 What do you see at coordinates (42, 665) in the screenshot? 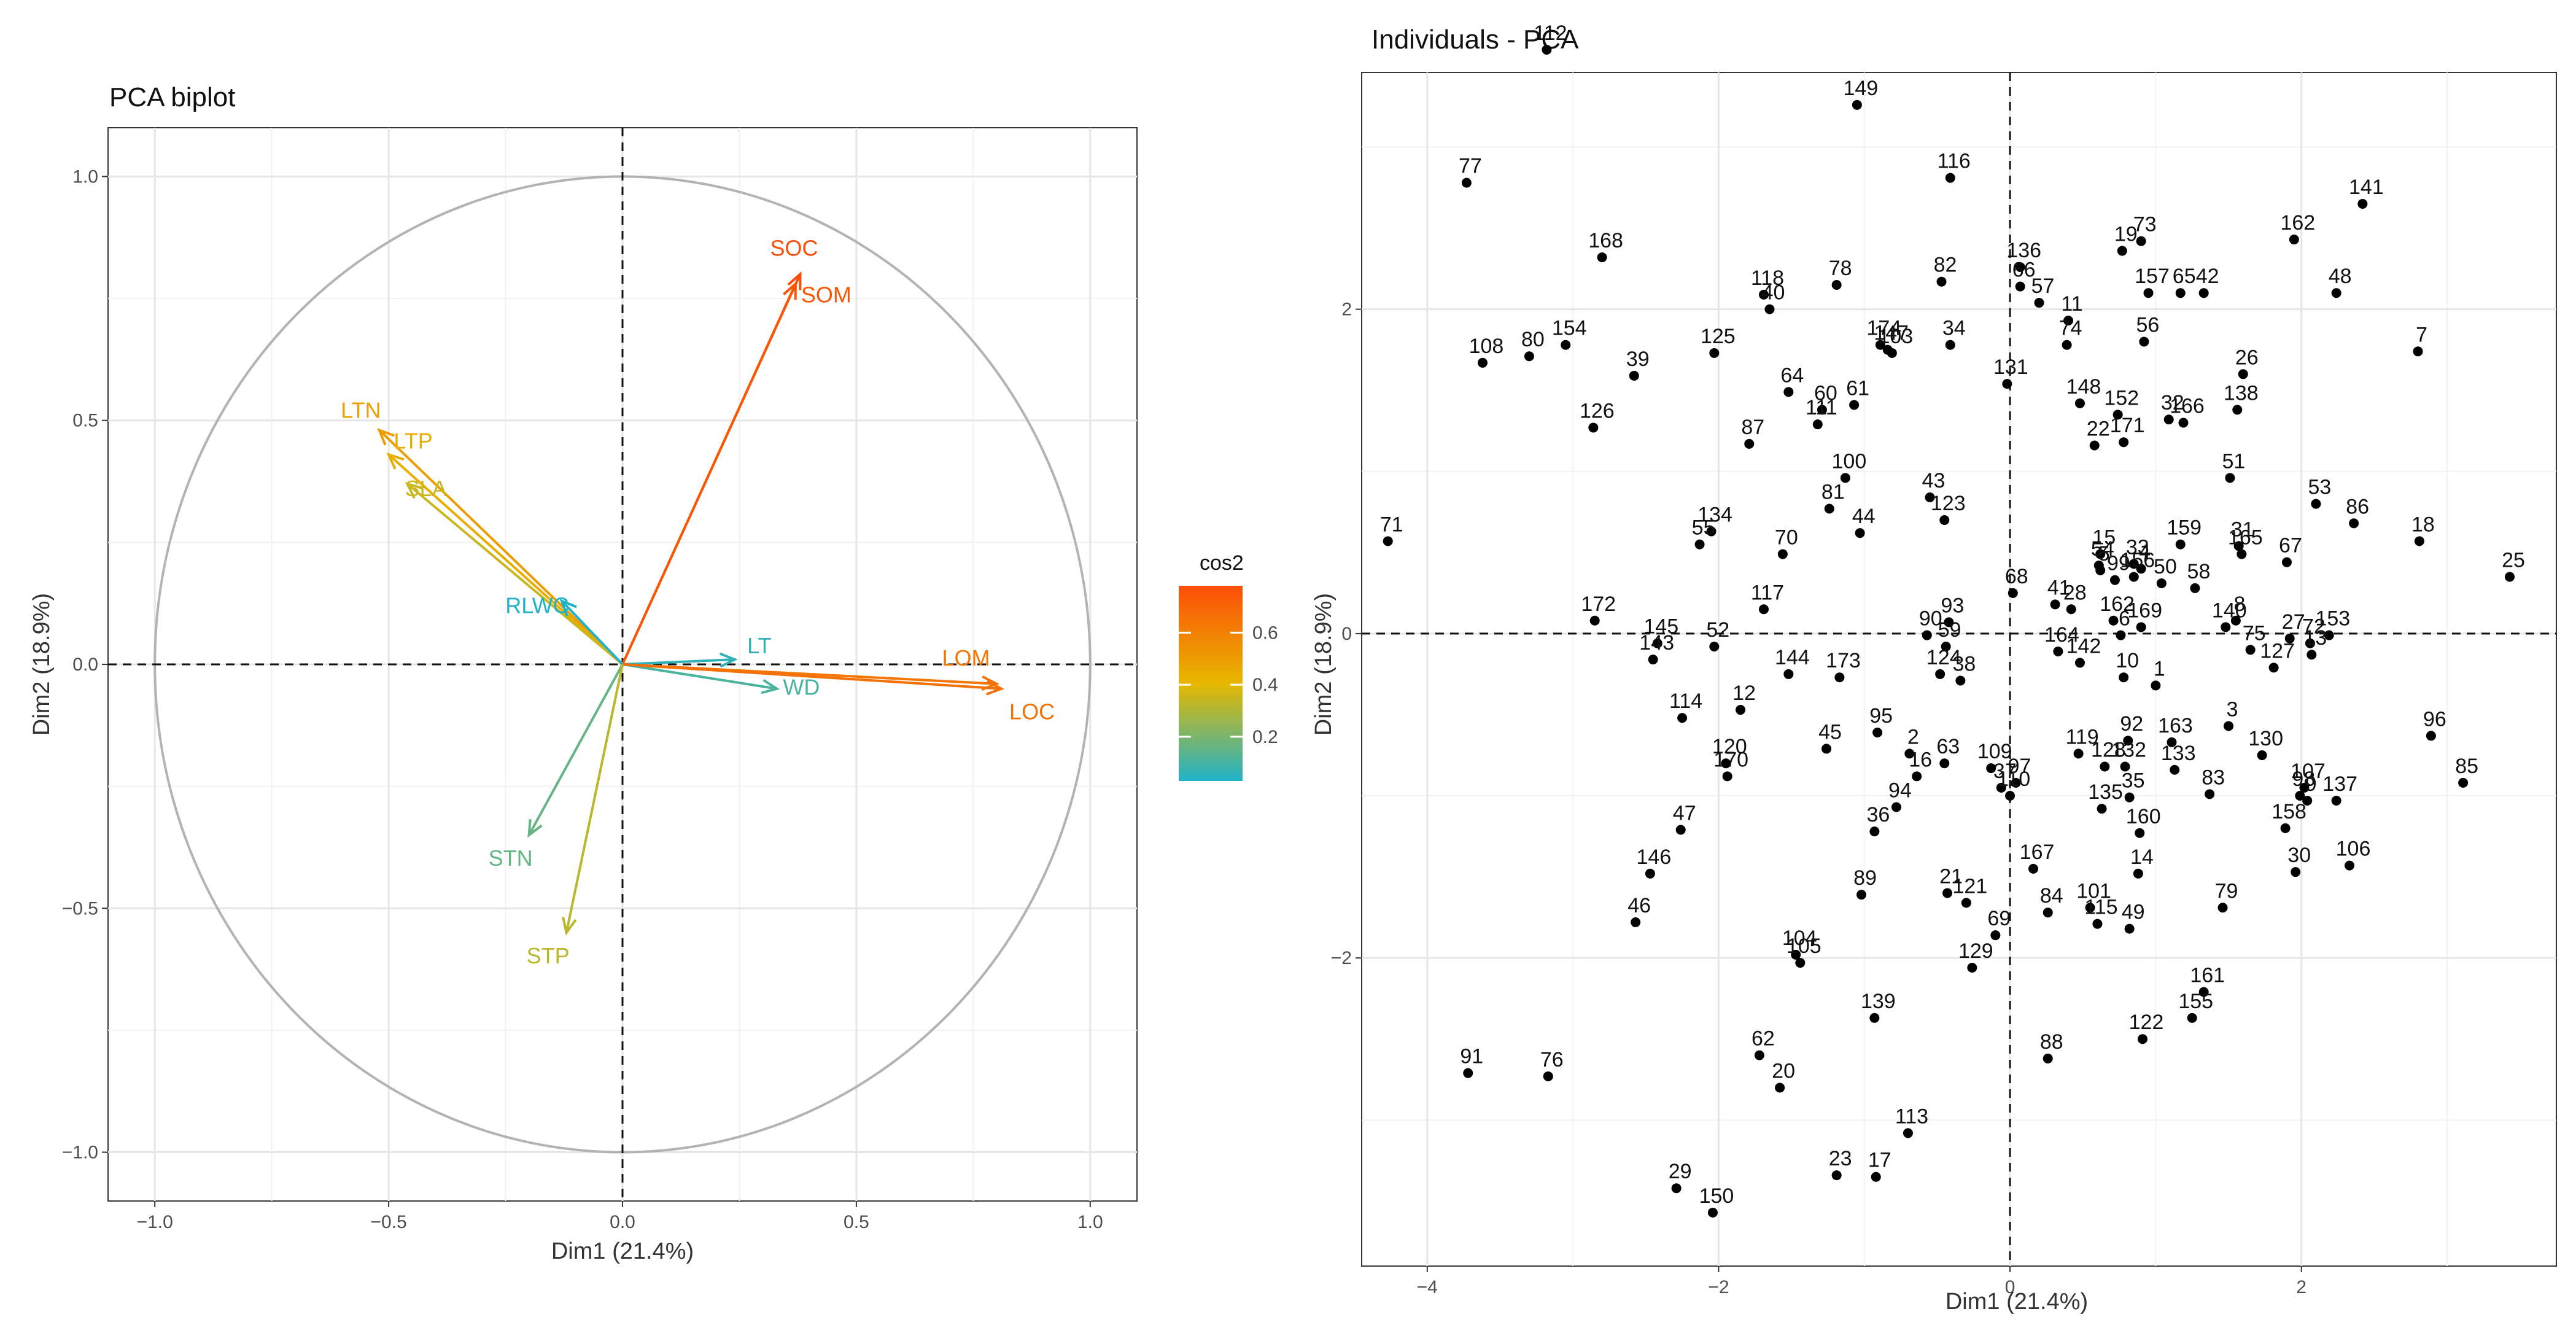
I see `biplot-y-axis-title: Dim2 (18.9%)` at bounding box center [42, 665].